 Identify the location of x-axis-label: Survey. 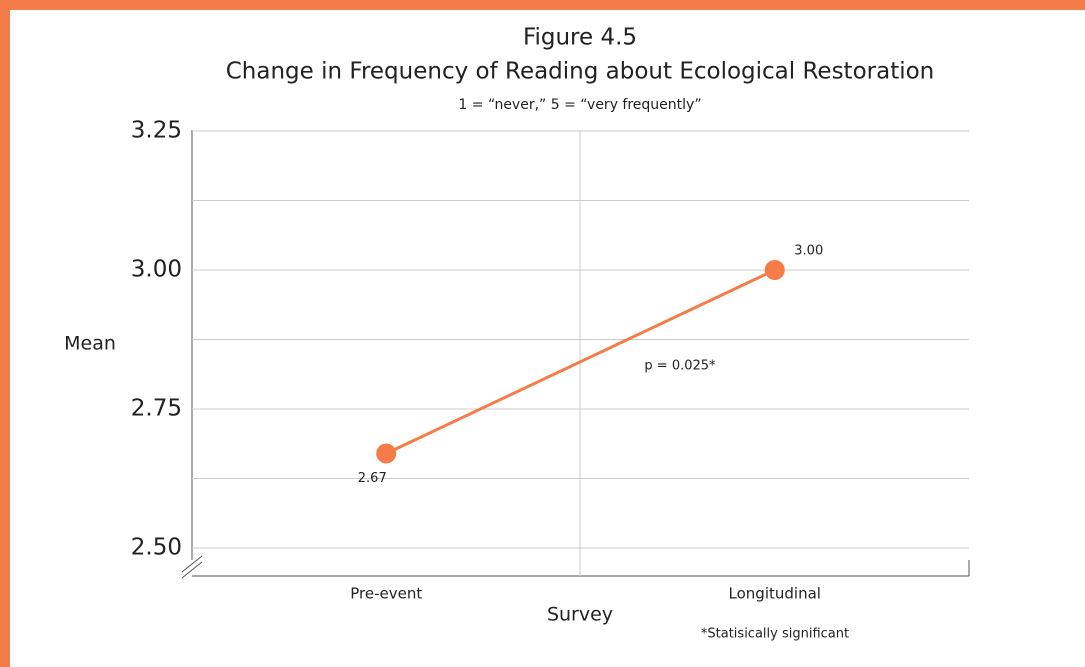
(580, 615).